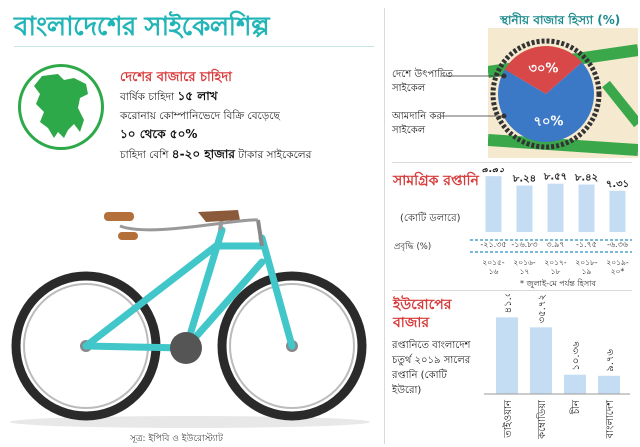  I want to click on europe-value-label: ১০.৩৬, so click(576, 356).